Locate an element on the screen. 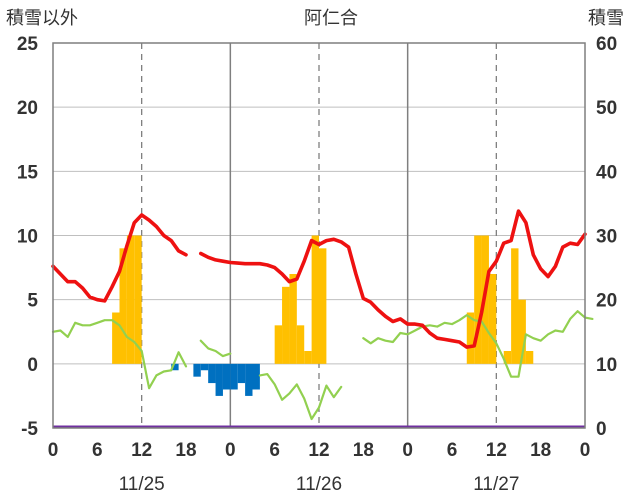  right-tick-label: 0 is located at coordinates (601, 429).